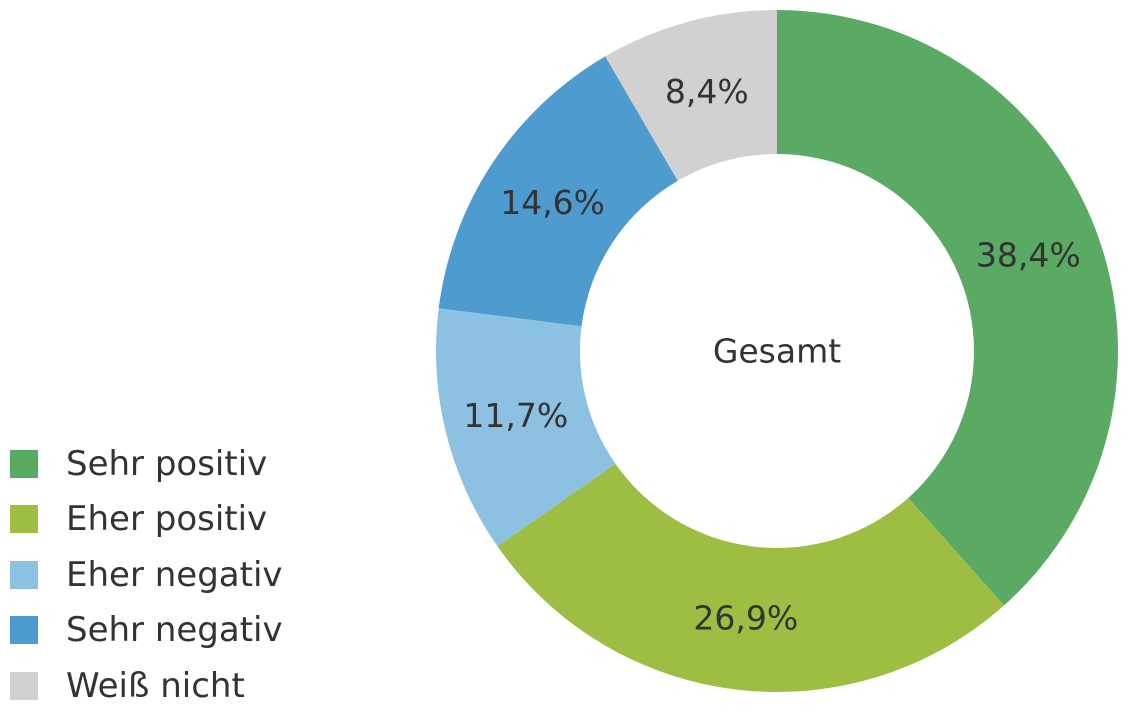 The width and height of the screenshot is (1128, 714). What do you see at coordinates (552, 202) in the screenshot?
I see `data-label: 14,6%` at bounding box center [552, 202].